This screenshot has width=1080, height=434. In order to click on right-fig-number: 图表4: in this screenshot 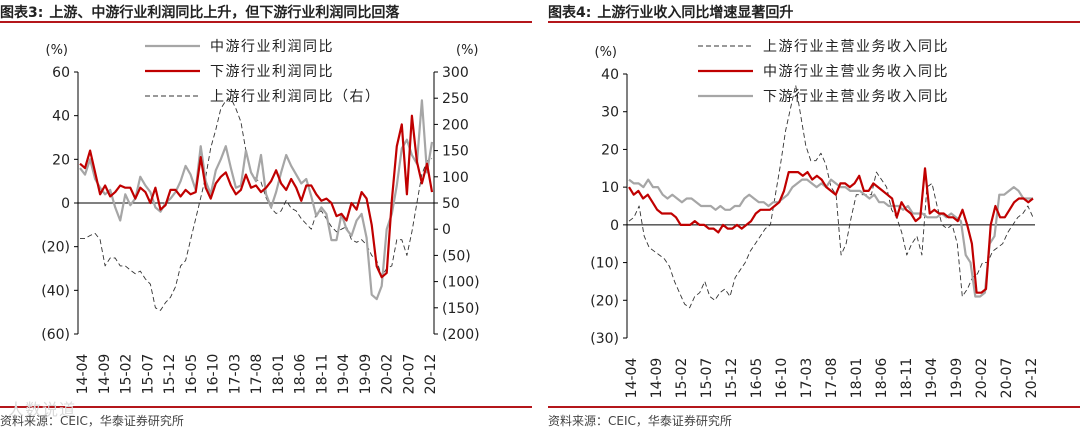, I will do `click(570, 13)`.